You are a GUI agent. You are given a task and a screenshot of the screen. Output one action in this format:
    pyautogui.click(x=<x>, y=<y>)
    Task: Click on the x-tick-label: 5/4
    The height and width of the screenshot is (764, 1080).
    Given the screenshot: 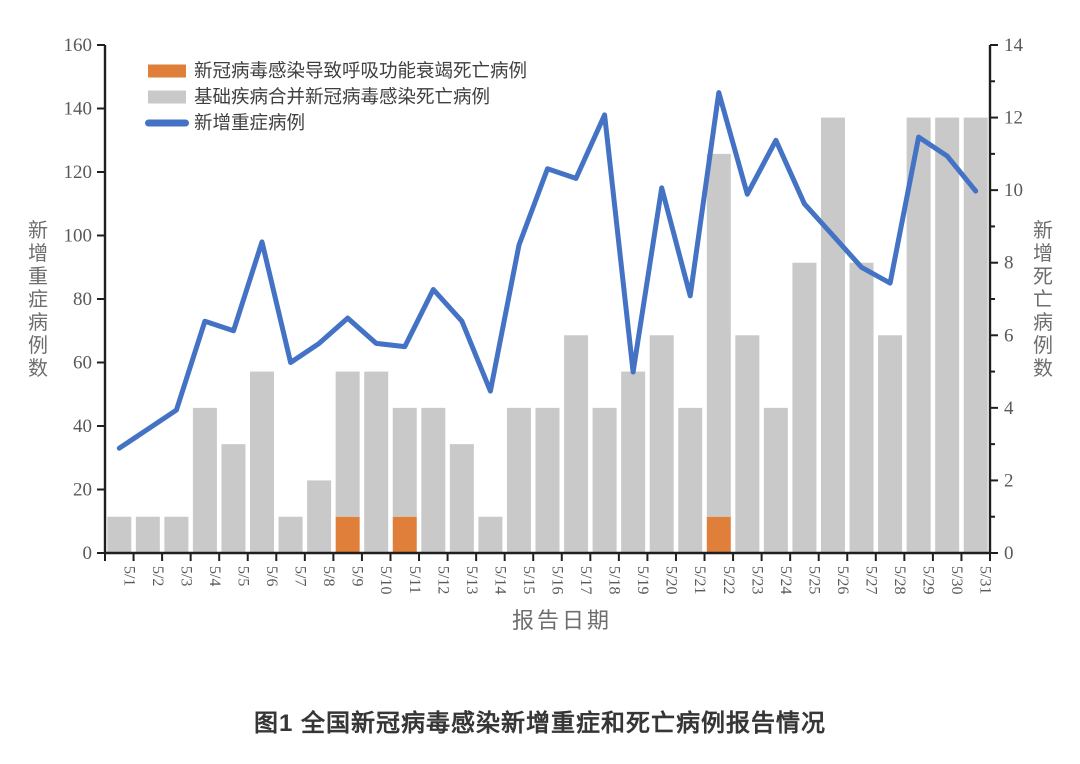 What is the action you would take?
    pyautogui.click(x=214, y=576)
    